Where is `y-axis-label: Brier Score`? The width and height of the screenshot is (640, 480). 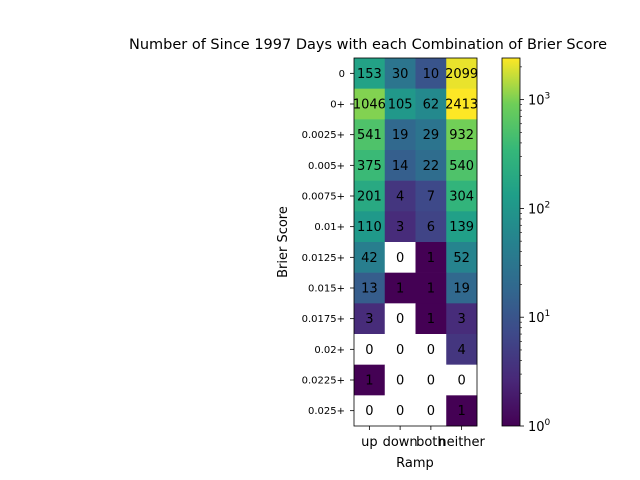
y-axis-label: Brier Score is located at coordinates (283, 242).